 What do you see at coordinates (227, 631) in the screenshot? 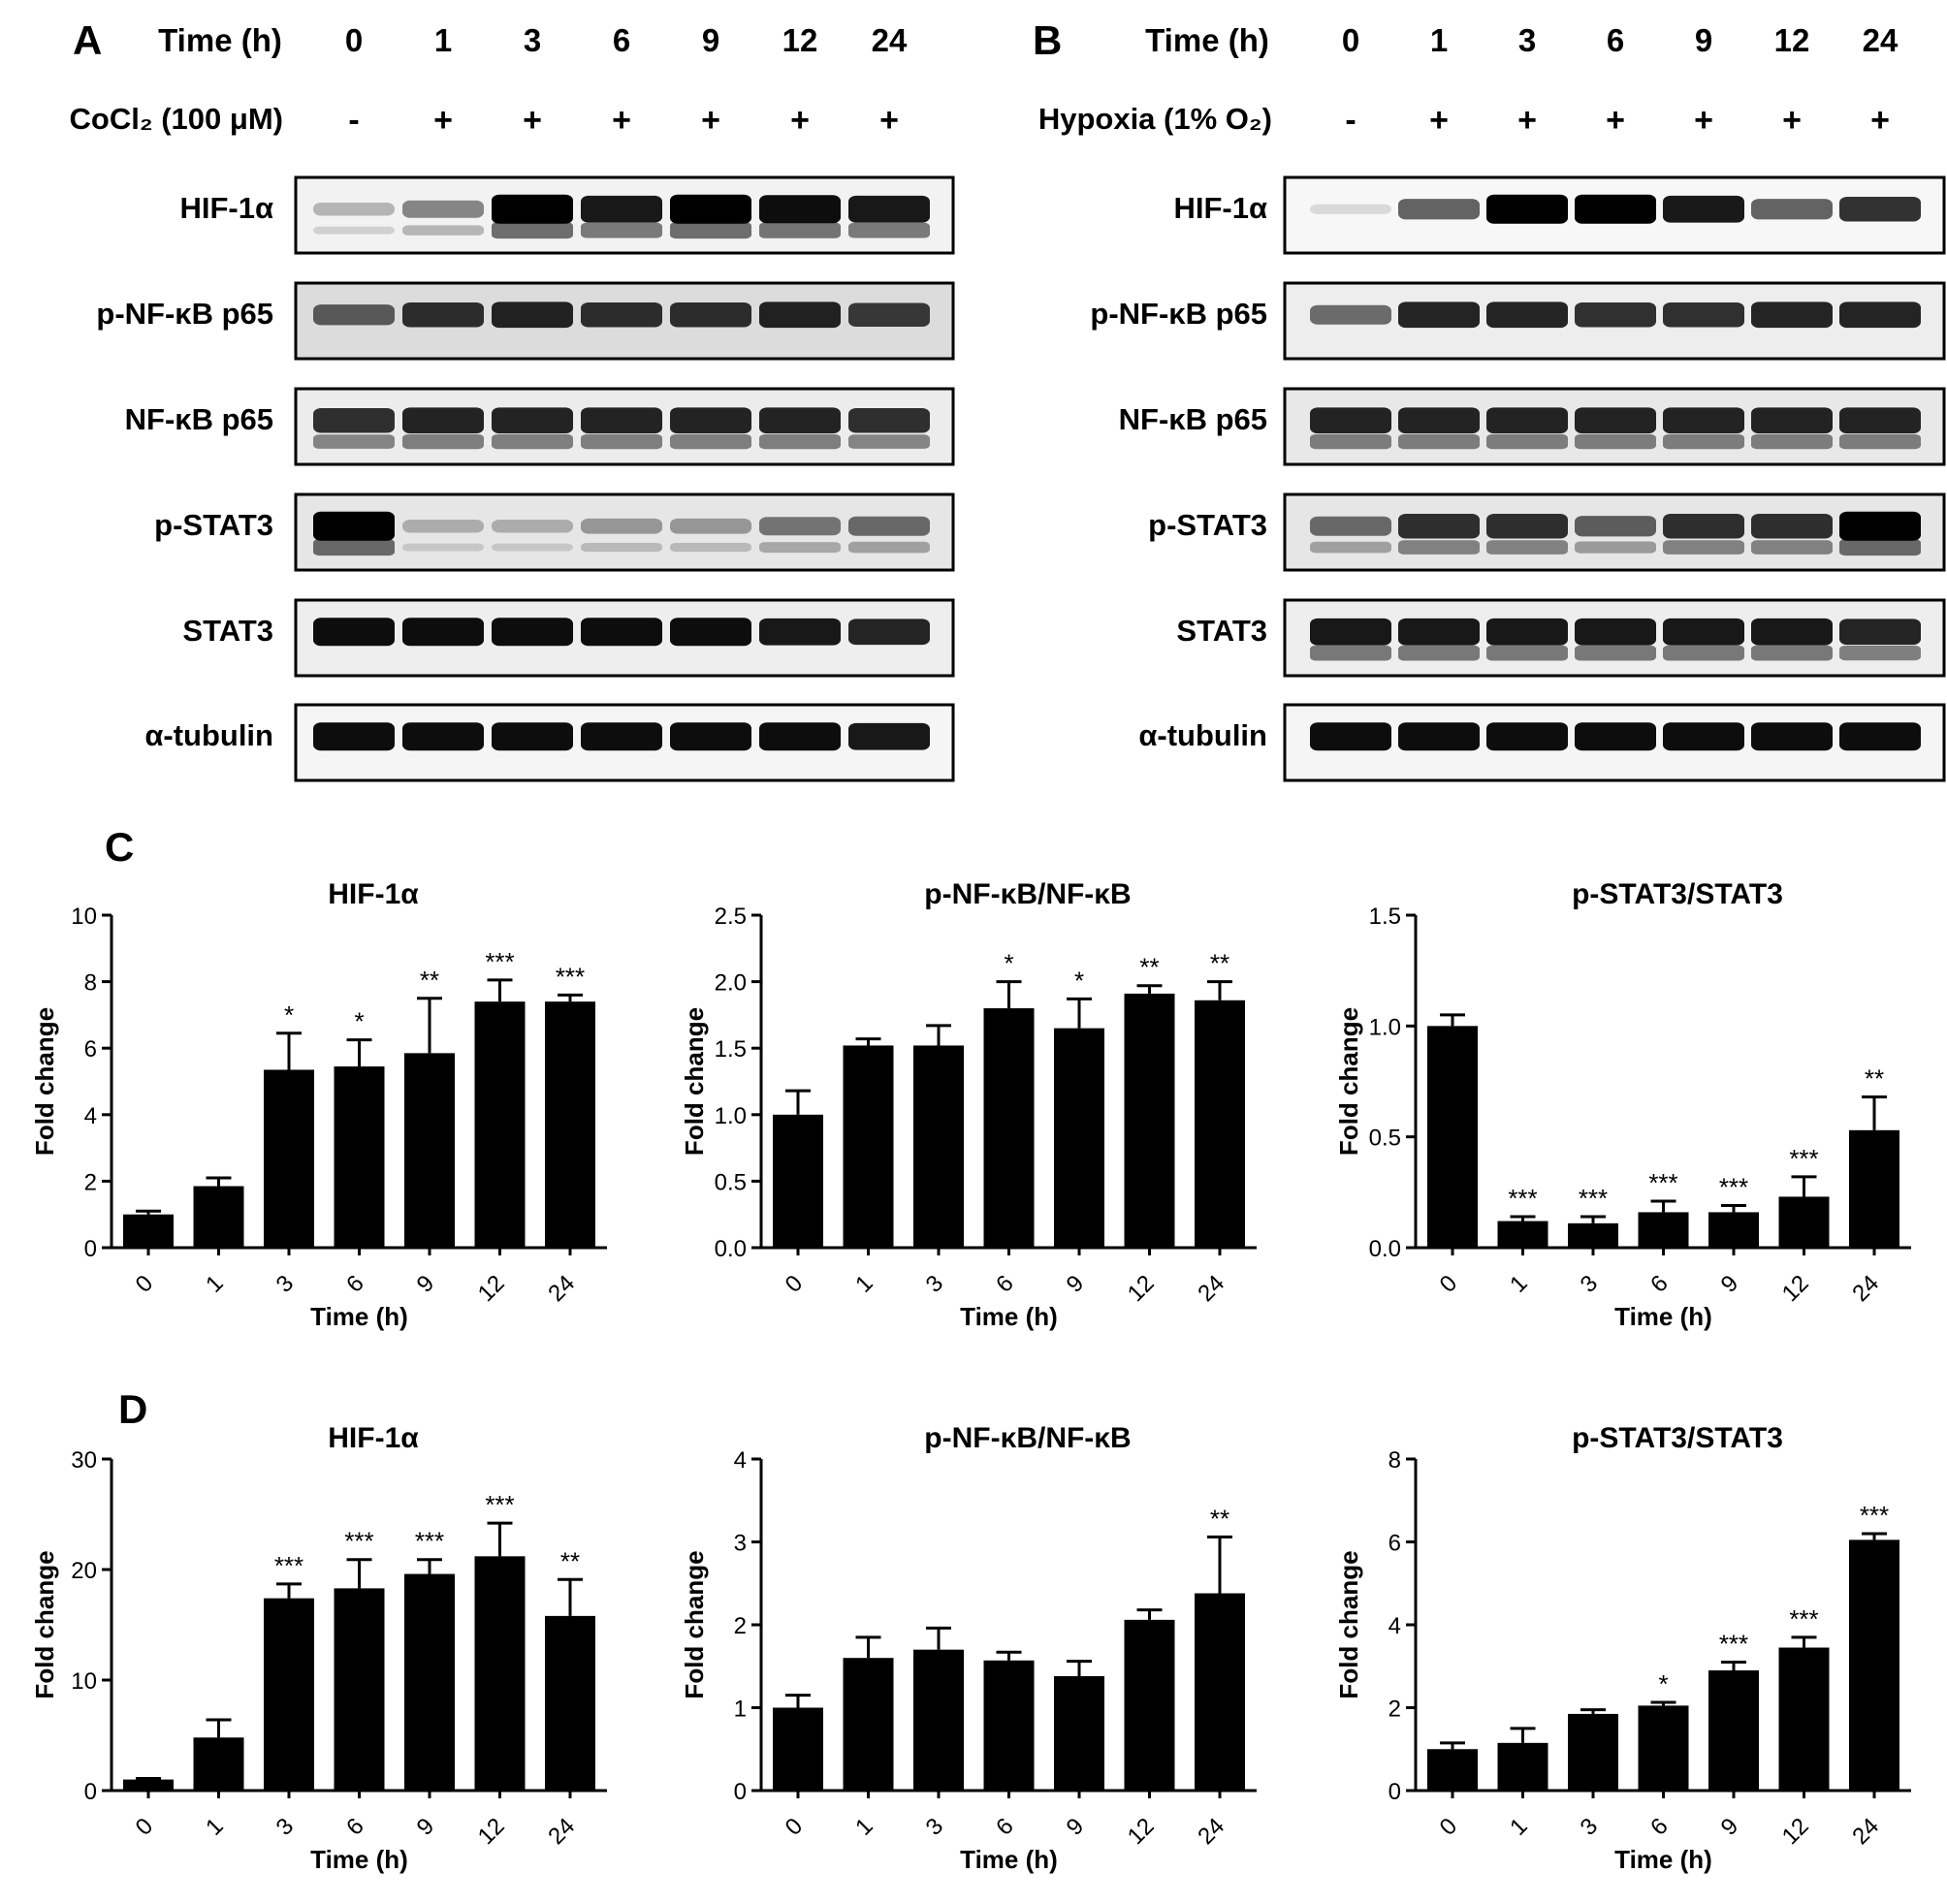
I see `blot-row-label: STAT3` at bounding box center [227, 631].